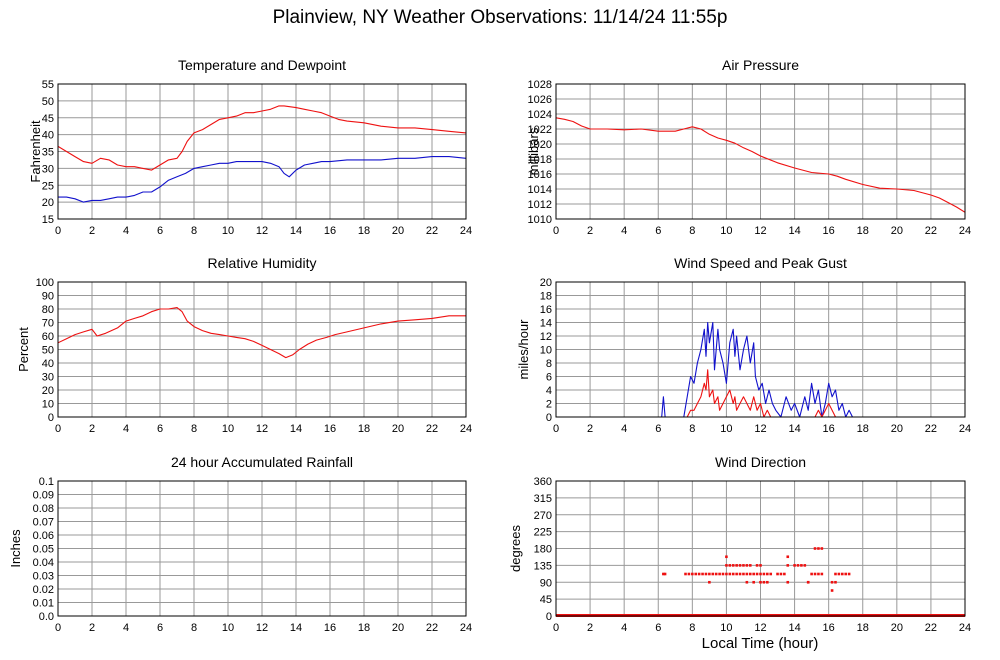 The width and height of the screenshot is (1000, 660). Describe the element at coordinates (546, 600) in the screenshot. I see `y-tick-label: 45` at that location.